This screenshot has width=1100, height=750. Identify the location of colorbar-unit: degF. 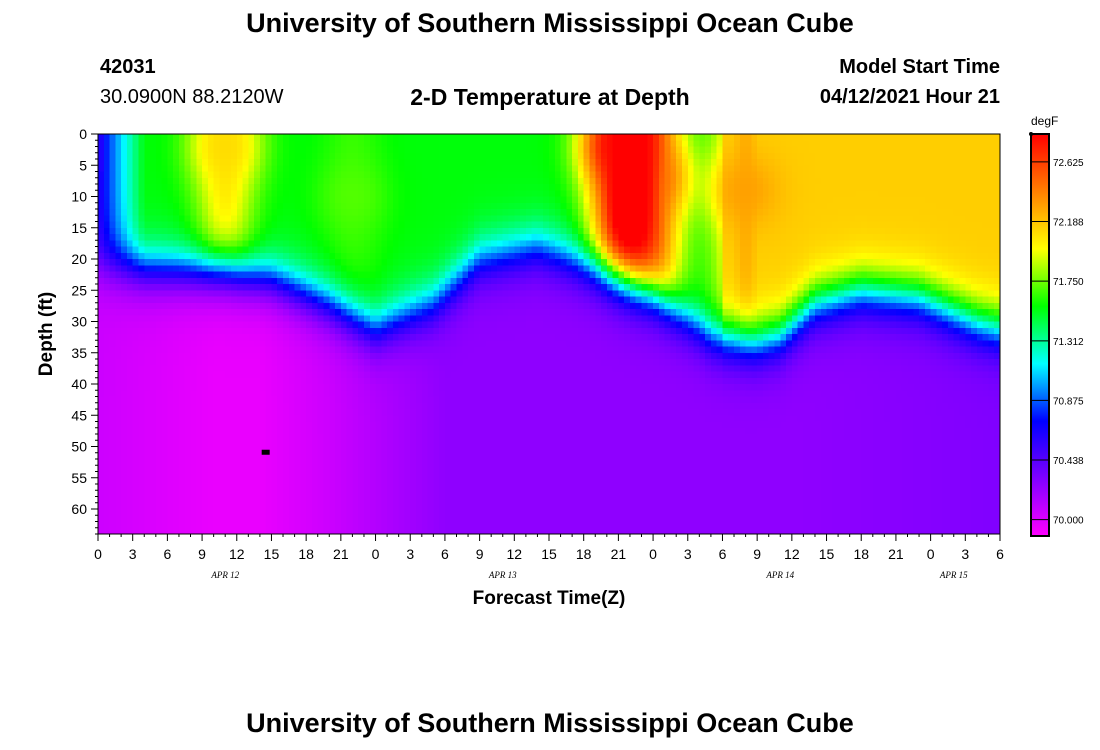
(1044, 121).